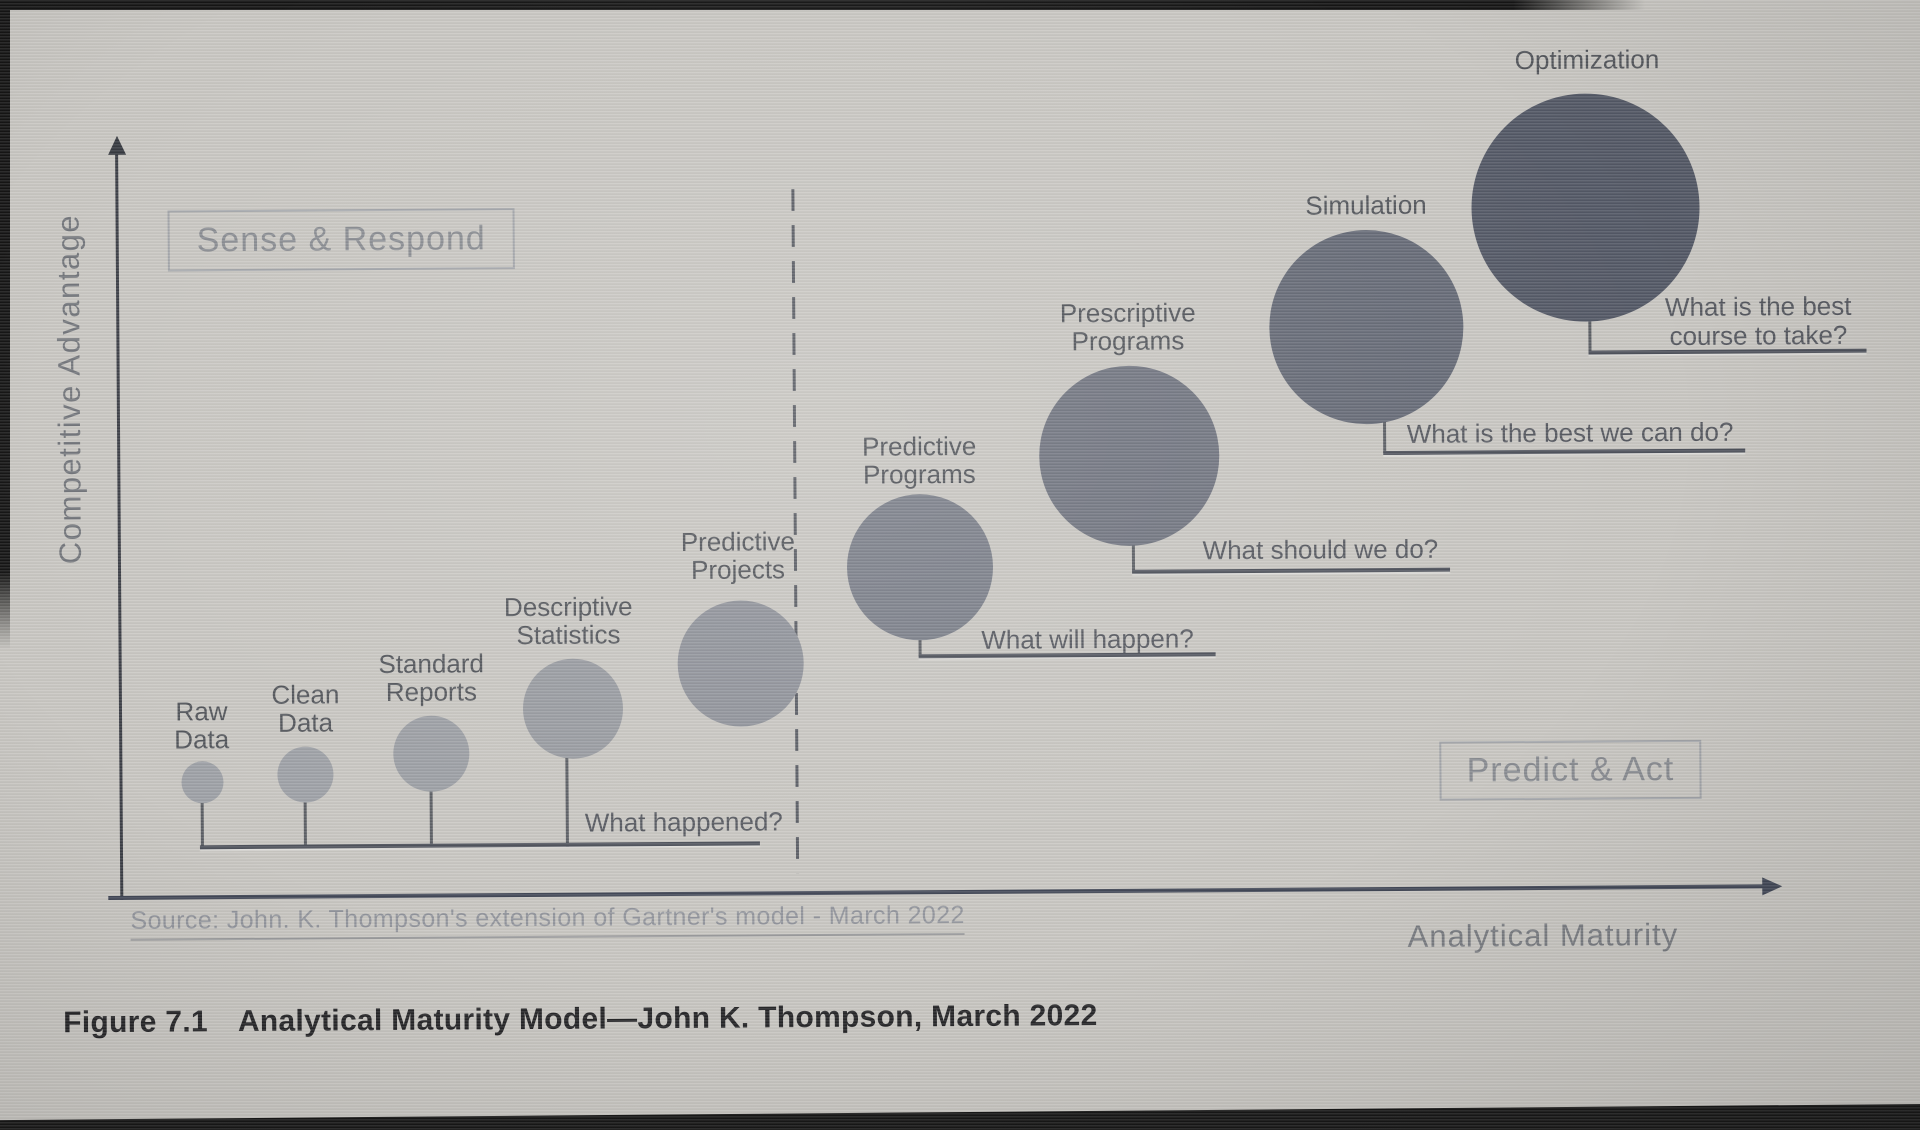 This screenshot has width=1920, height=1130. Describe the element at coordinates (1570, 432) in the screenshot. I see `question-best-we-can-do: What is the best we can do?` at that location.